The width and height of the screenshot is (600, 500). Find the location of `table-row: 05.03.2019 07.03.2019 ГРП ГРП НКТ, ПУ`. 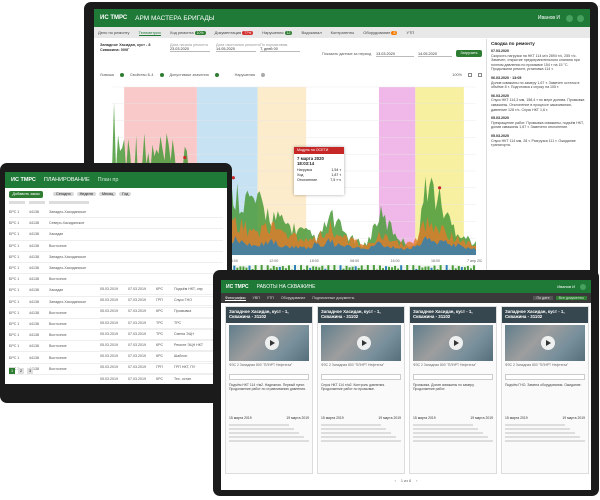

table-row: 05.03.2019 07.03.2019 ГРП ГРП НКТ, ПУ is located at coordinates (160, 368).